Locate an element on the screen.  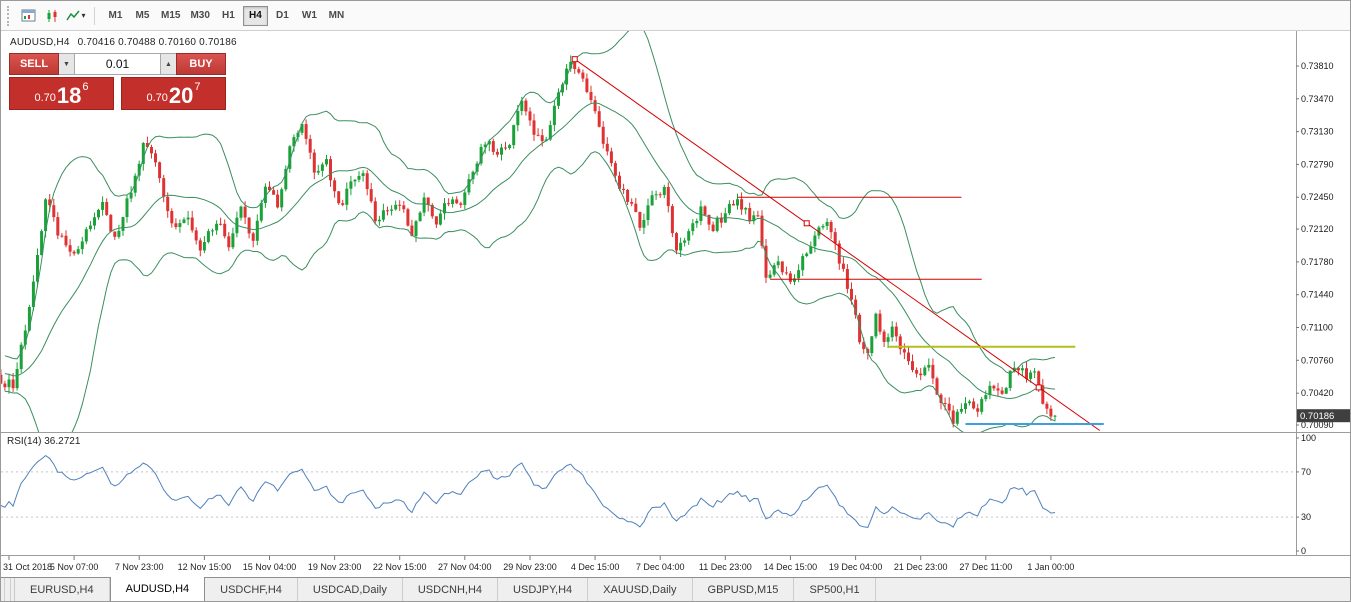
rsi-panel is located at coordinates (648, 491).